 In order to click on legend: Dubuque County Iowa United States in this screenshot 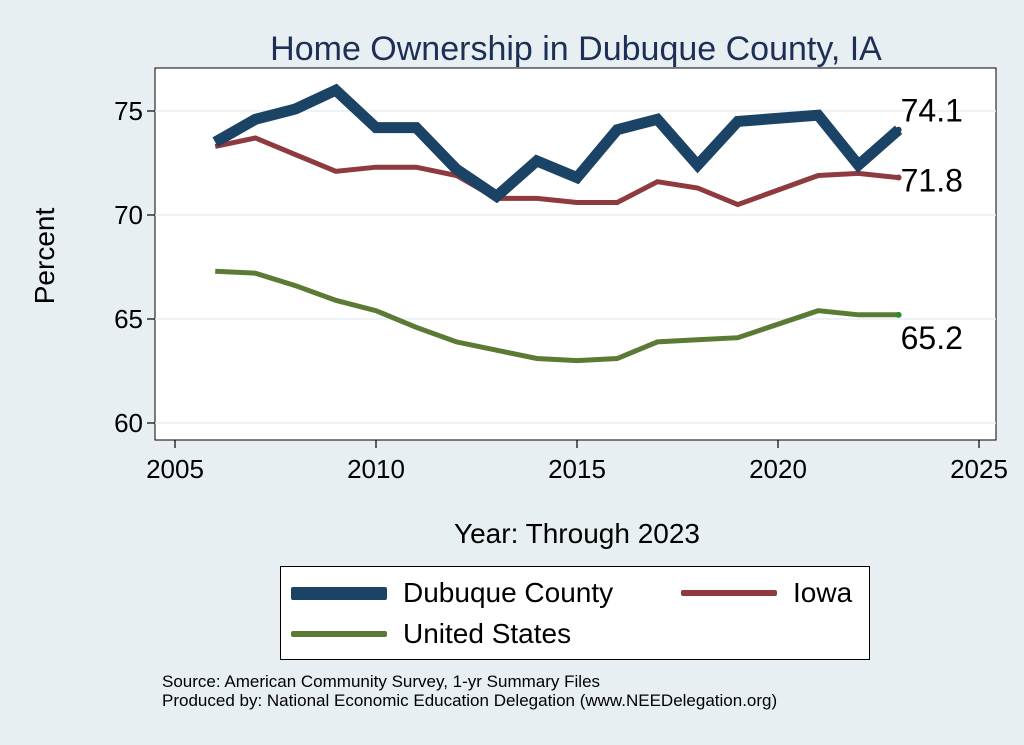, I will do `click(575, 613)`.